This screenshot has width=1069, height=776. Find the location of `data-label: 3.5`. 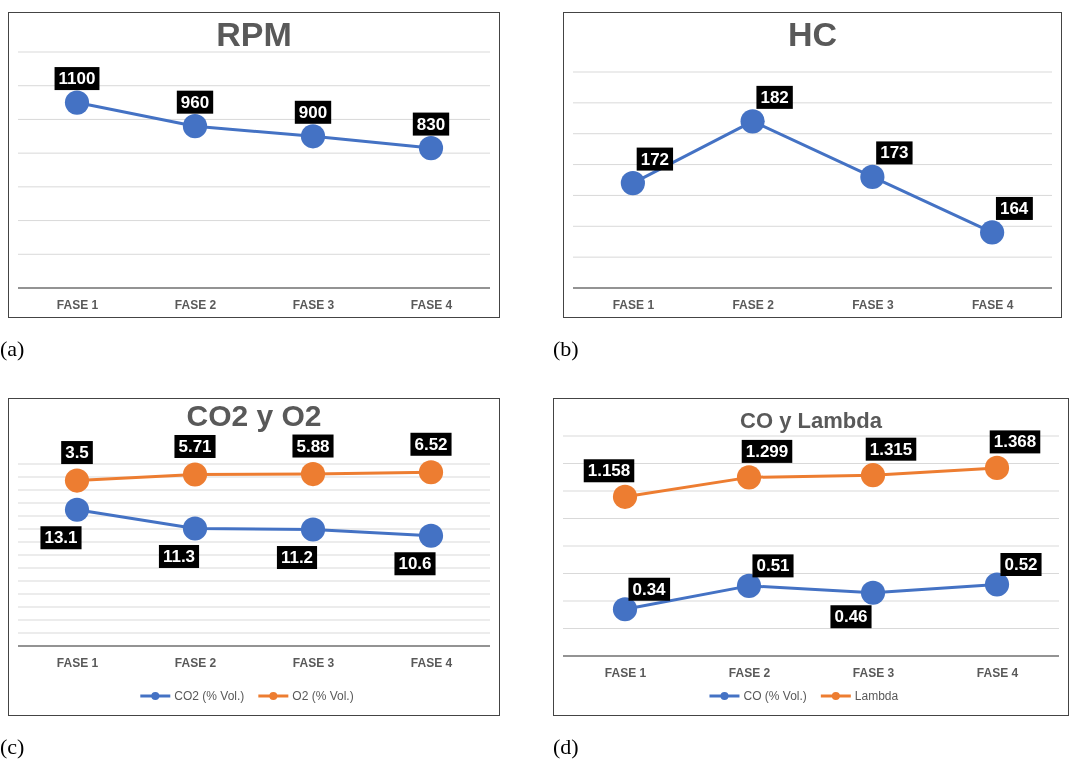

data-label: 3.5 is located at coordinates (77, 453).